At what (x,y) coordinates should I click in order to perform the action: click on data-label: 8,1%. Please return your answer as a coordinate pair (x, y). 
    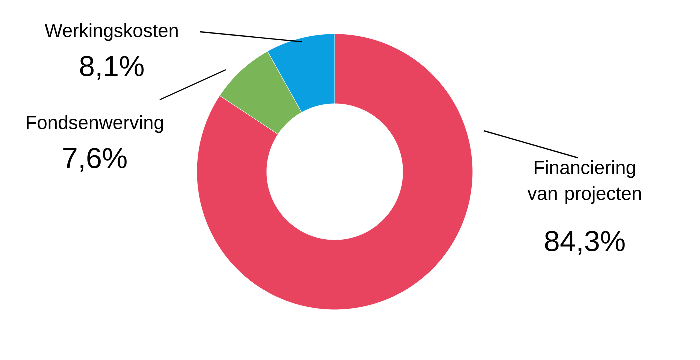
    Looking at the image, I should click on (112, 68).